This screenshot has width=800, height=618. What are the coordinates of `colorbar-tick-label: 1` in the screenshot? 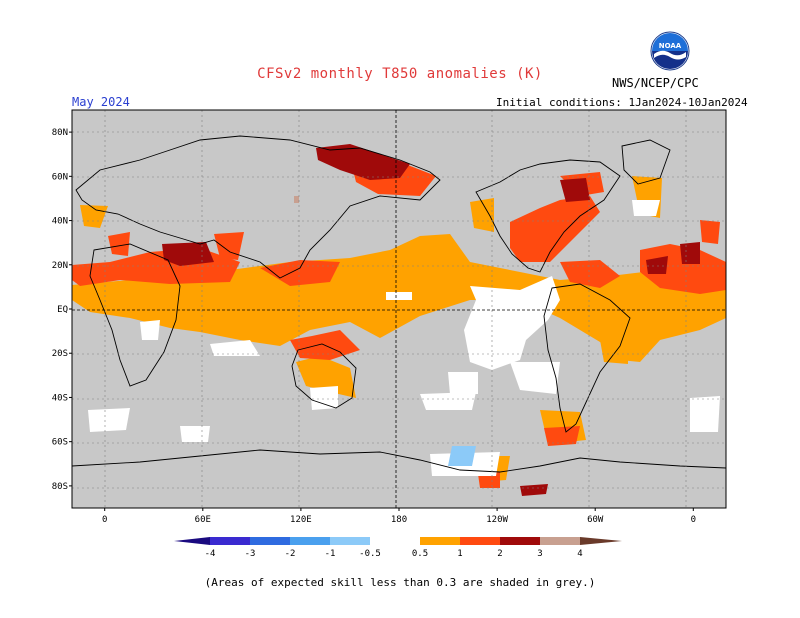 It's located at (459, 554).